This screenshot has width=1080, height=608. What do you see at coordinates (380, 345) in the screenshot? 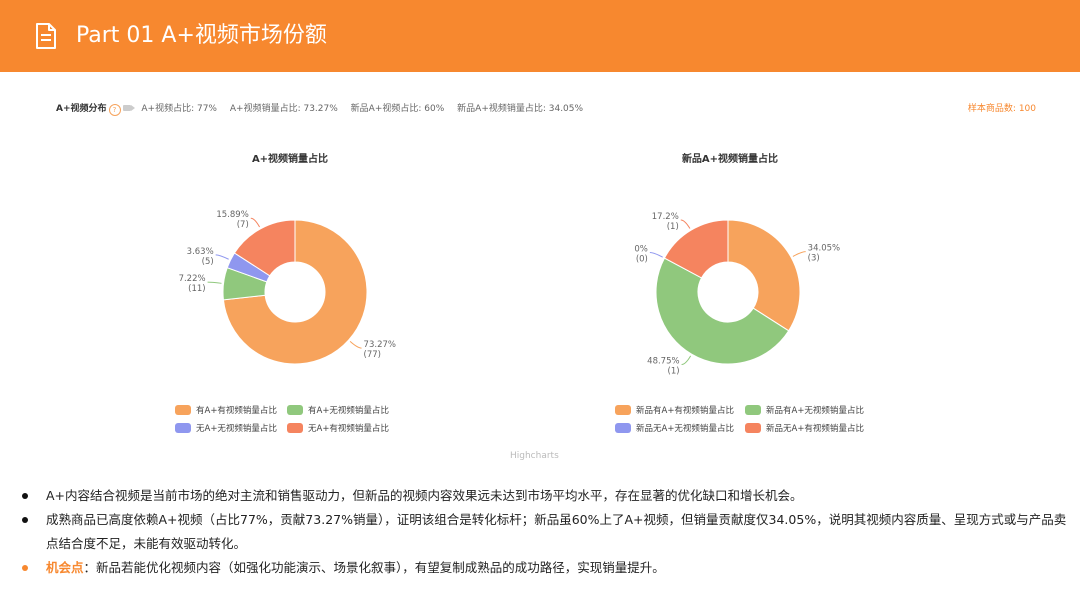
I see `data-label: 73.27%` at bounding box center [380, 345].